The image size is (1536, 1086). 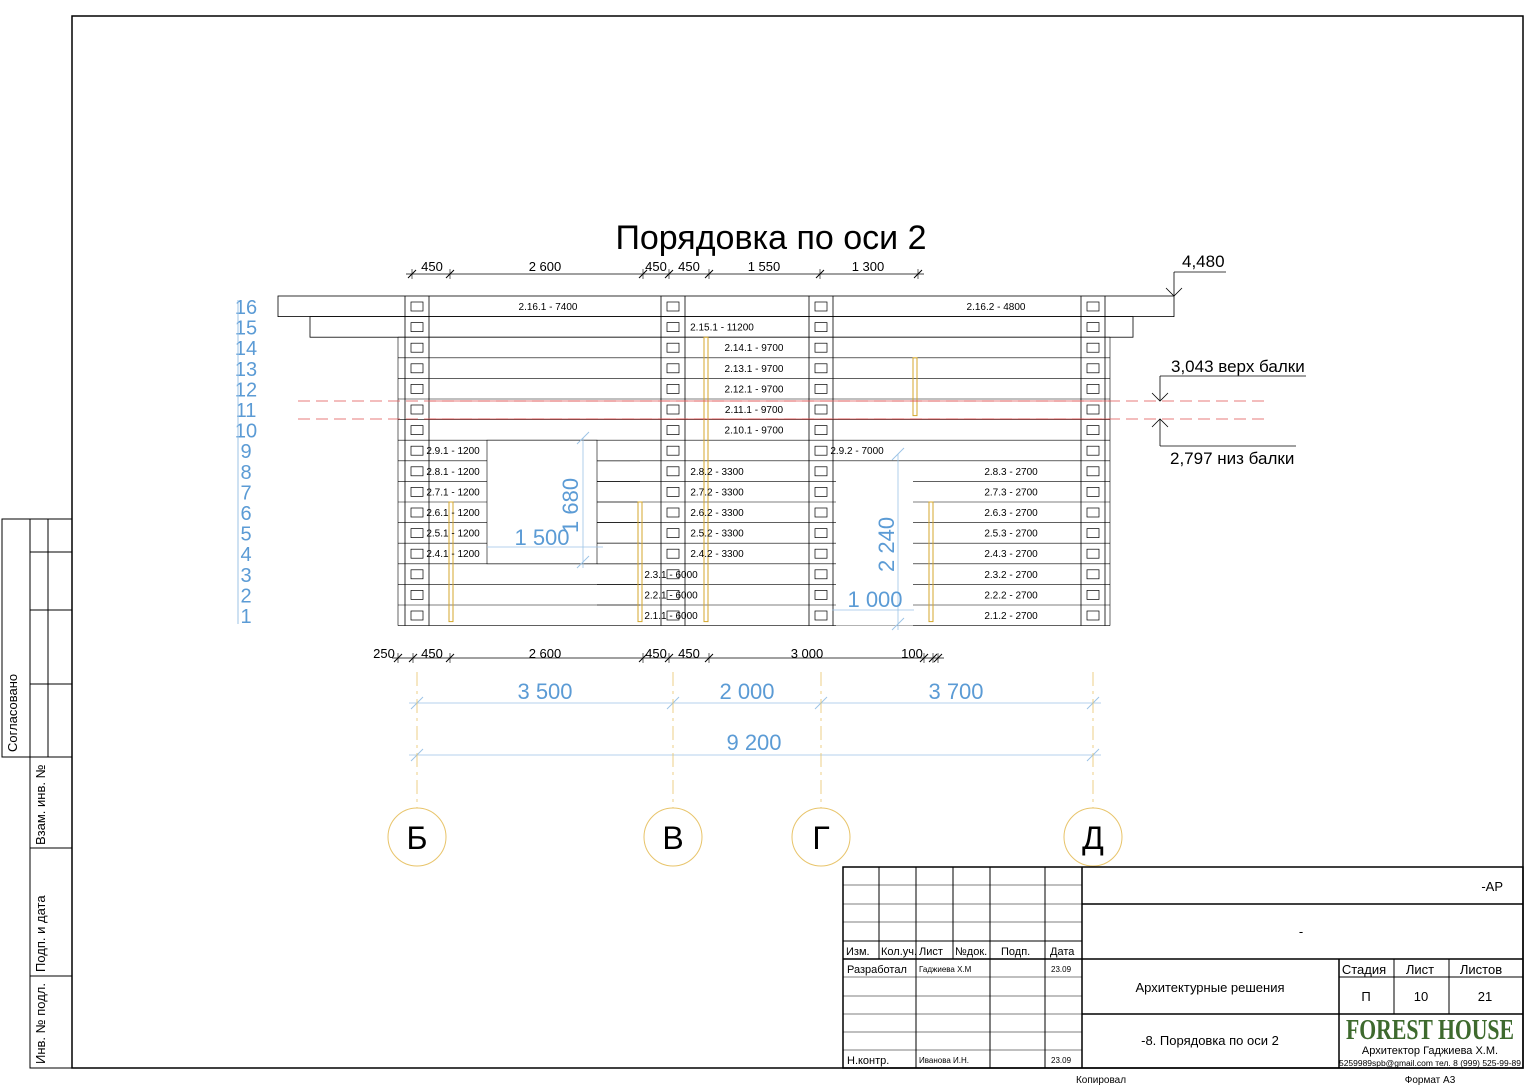 I want to click on window-opening, so click(x=542, y=502).